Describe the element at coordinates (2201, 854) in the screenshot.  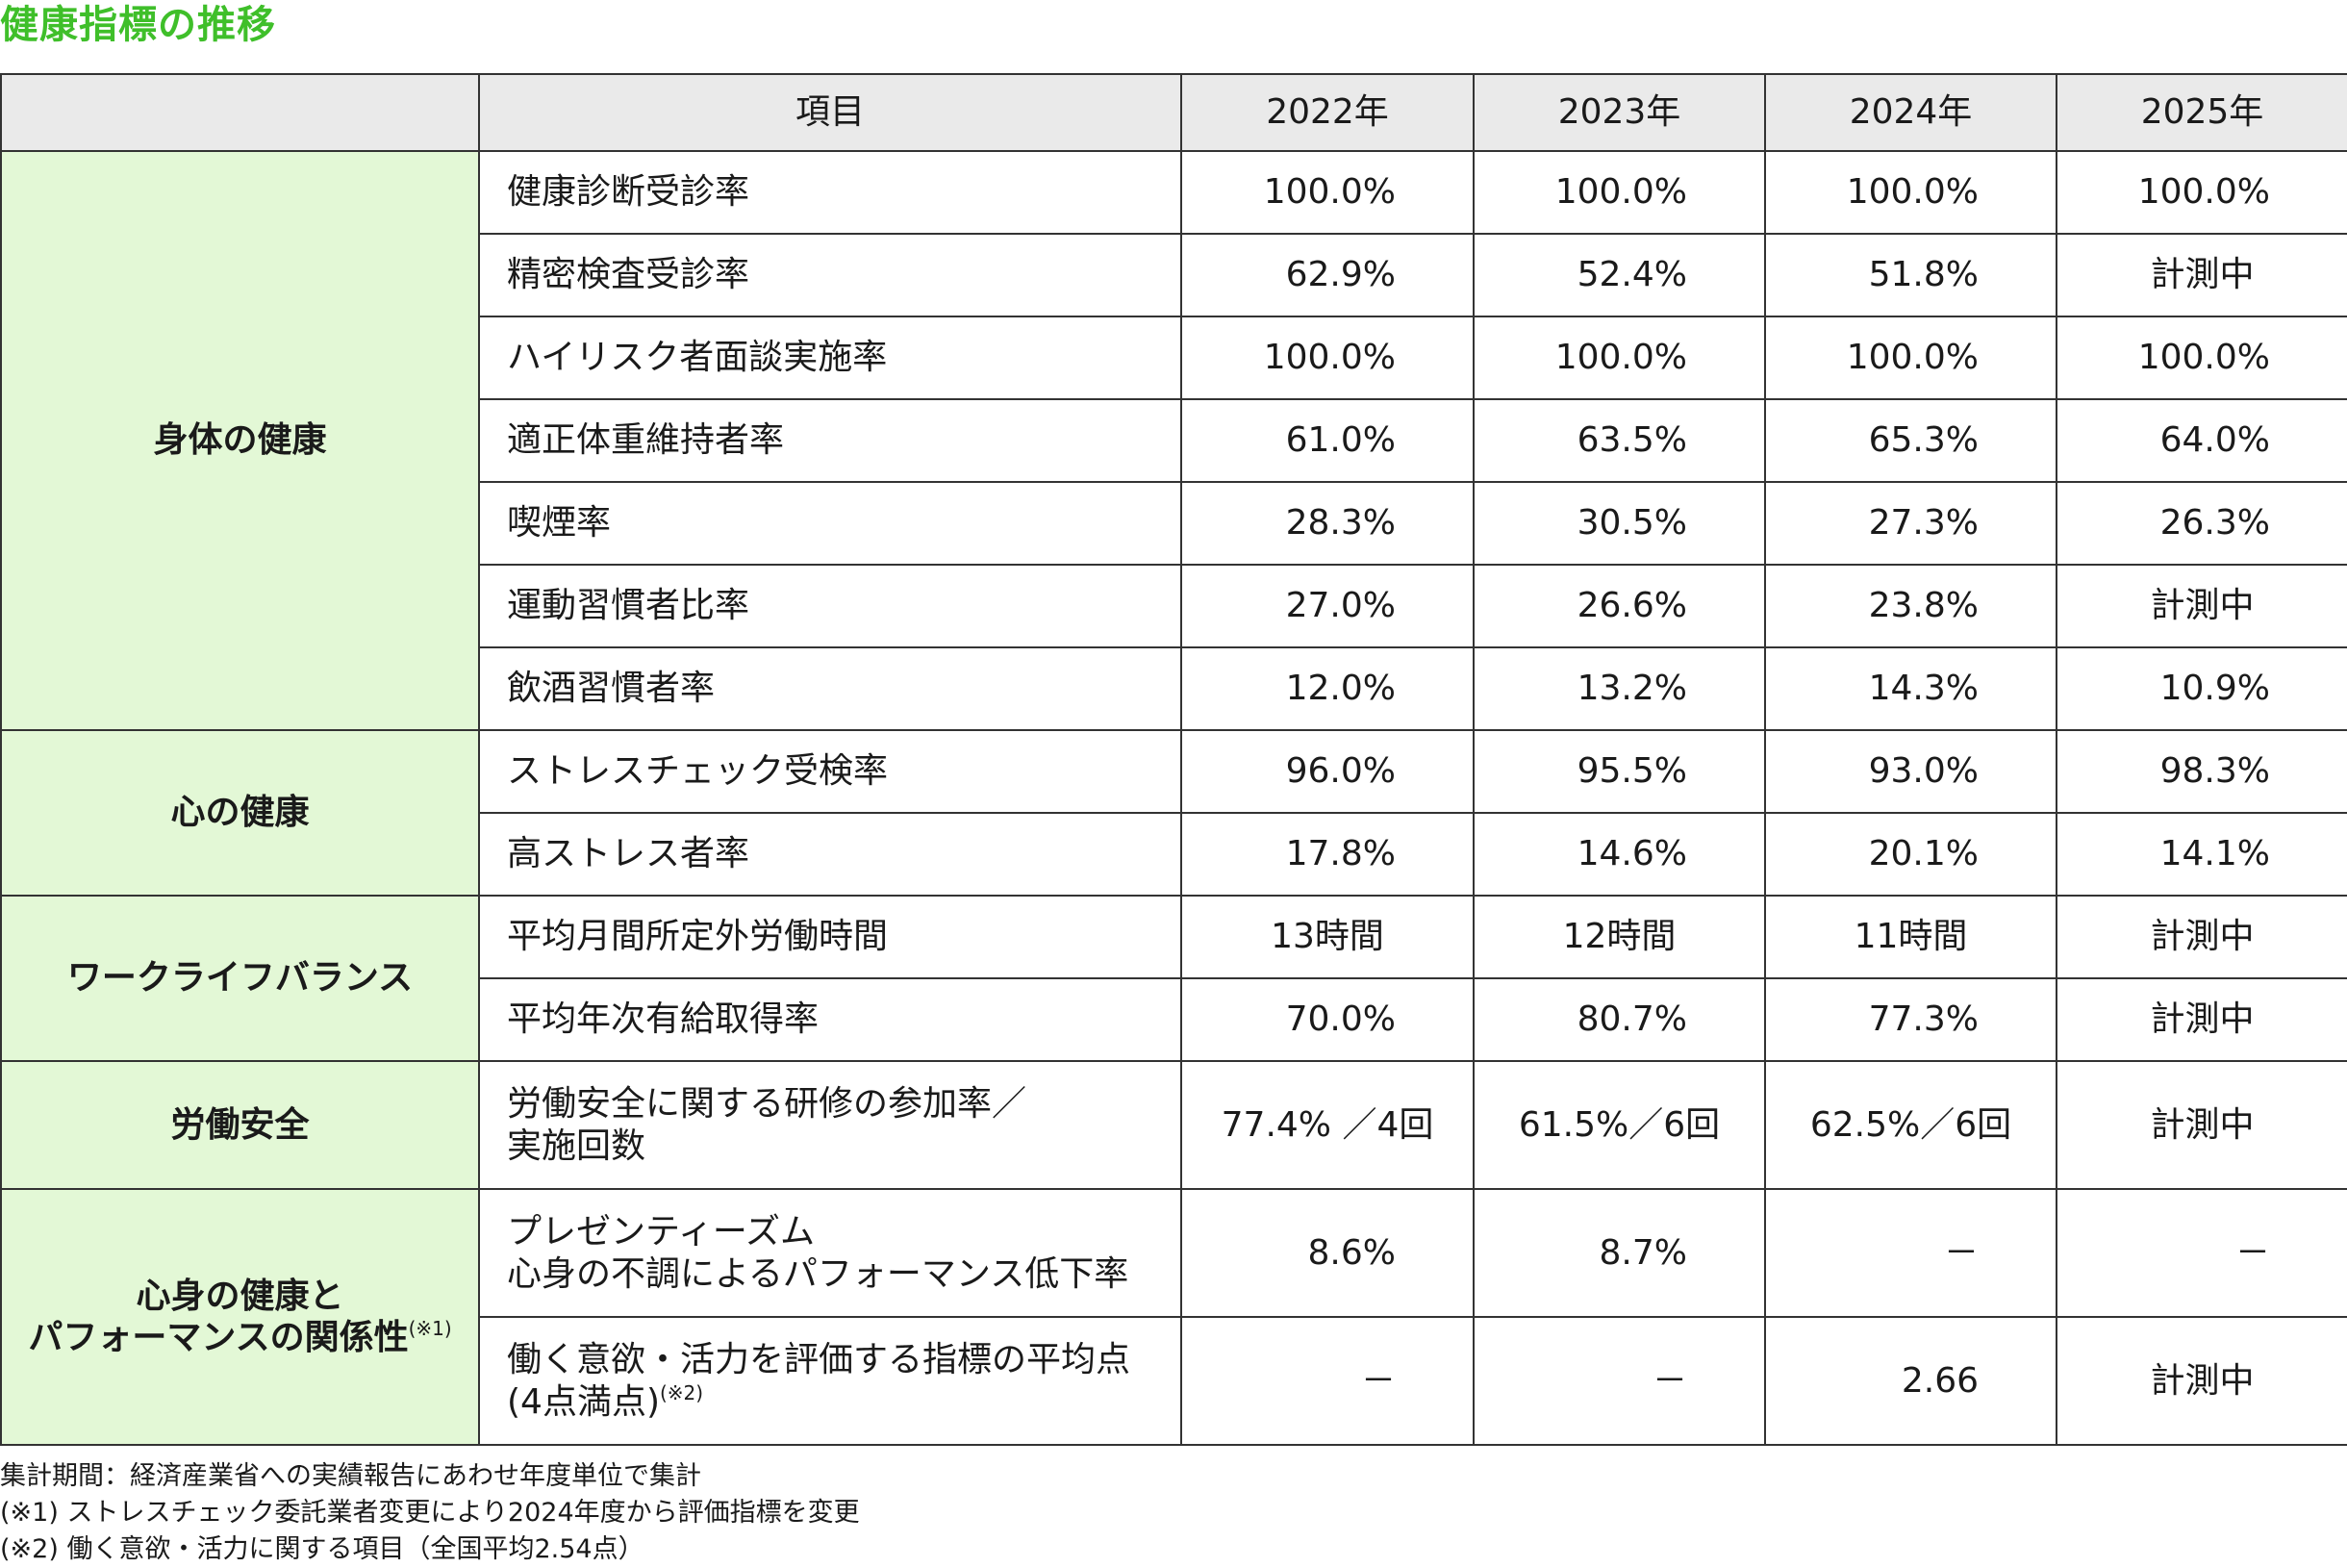
I see `value-2025: 14.1%` at that location.